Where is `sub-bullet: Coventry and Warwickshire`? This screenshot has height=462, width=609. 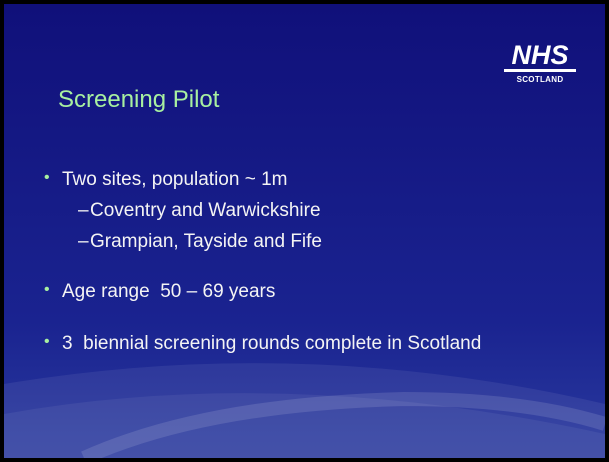
sub-bullet: Coventry and Warwickshire is located at coordinates (205, 210).